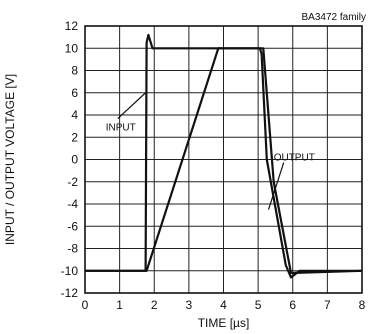  What do you see at coordinates (74, 71) in the screenshot?
I see `y-tick-label: 8` at bounding box center [74, 71].